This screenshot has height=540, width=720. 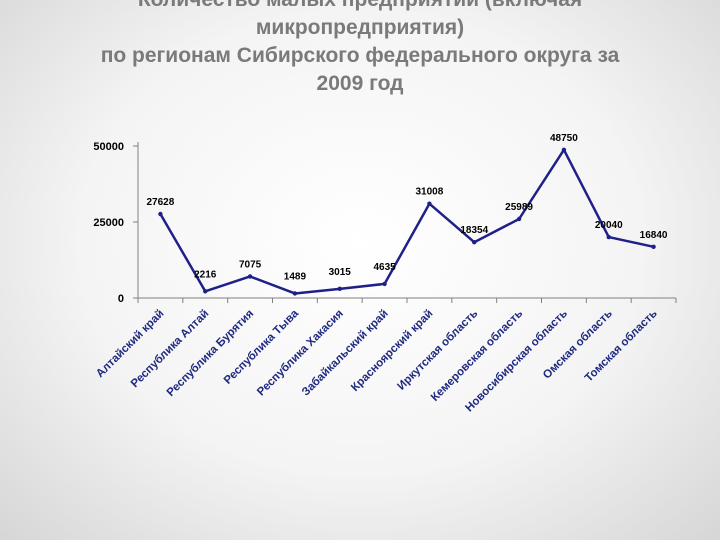 I want to click on data-label: 18354, so click(x=474, y=230).